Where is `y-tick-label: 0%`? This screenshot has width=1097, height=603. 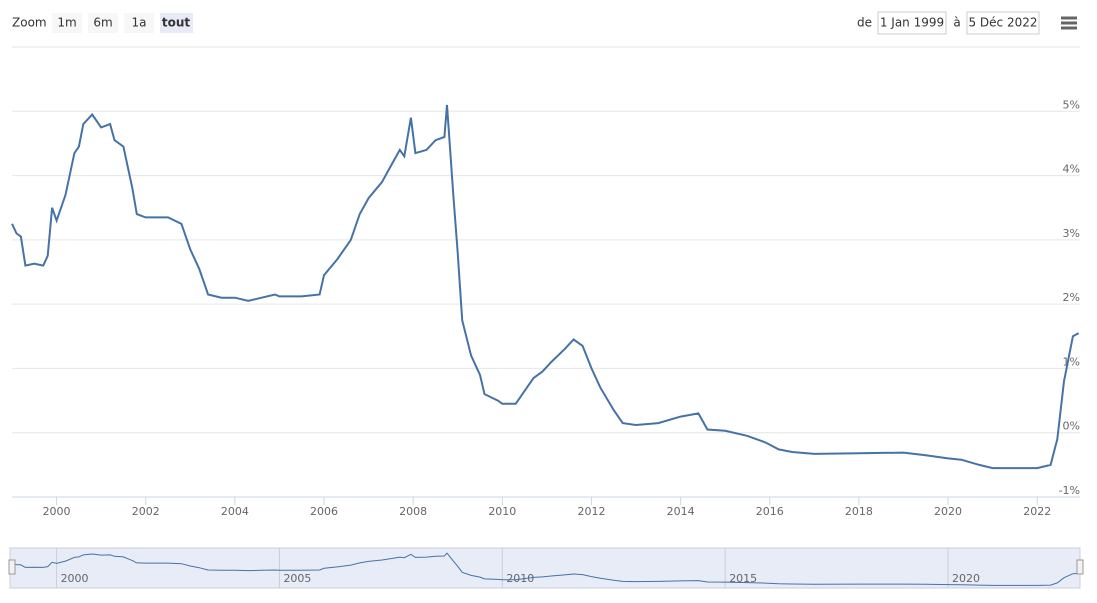
y-tick-label: 0% is located at coordinates (1071, 426).